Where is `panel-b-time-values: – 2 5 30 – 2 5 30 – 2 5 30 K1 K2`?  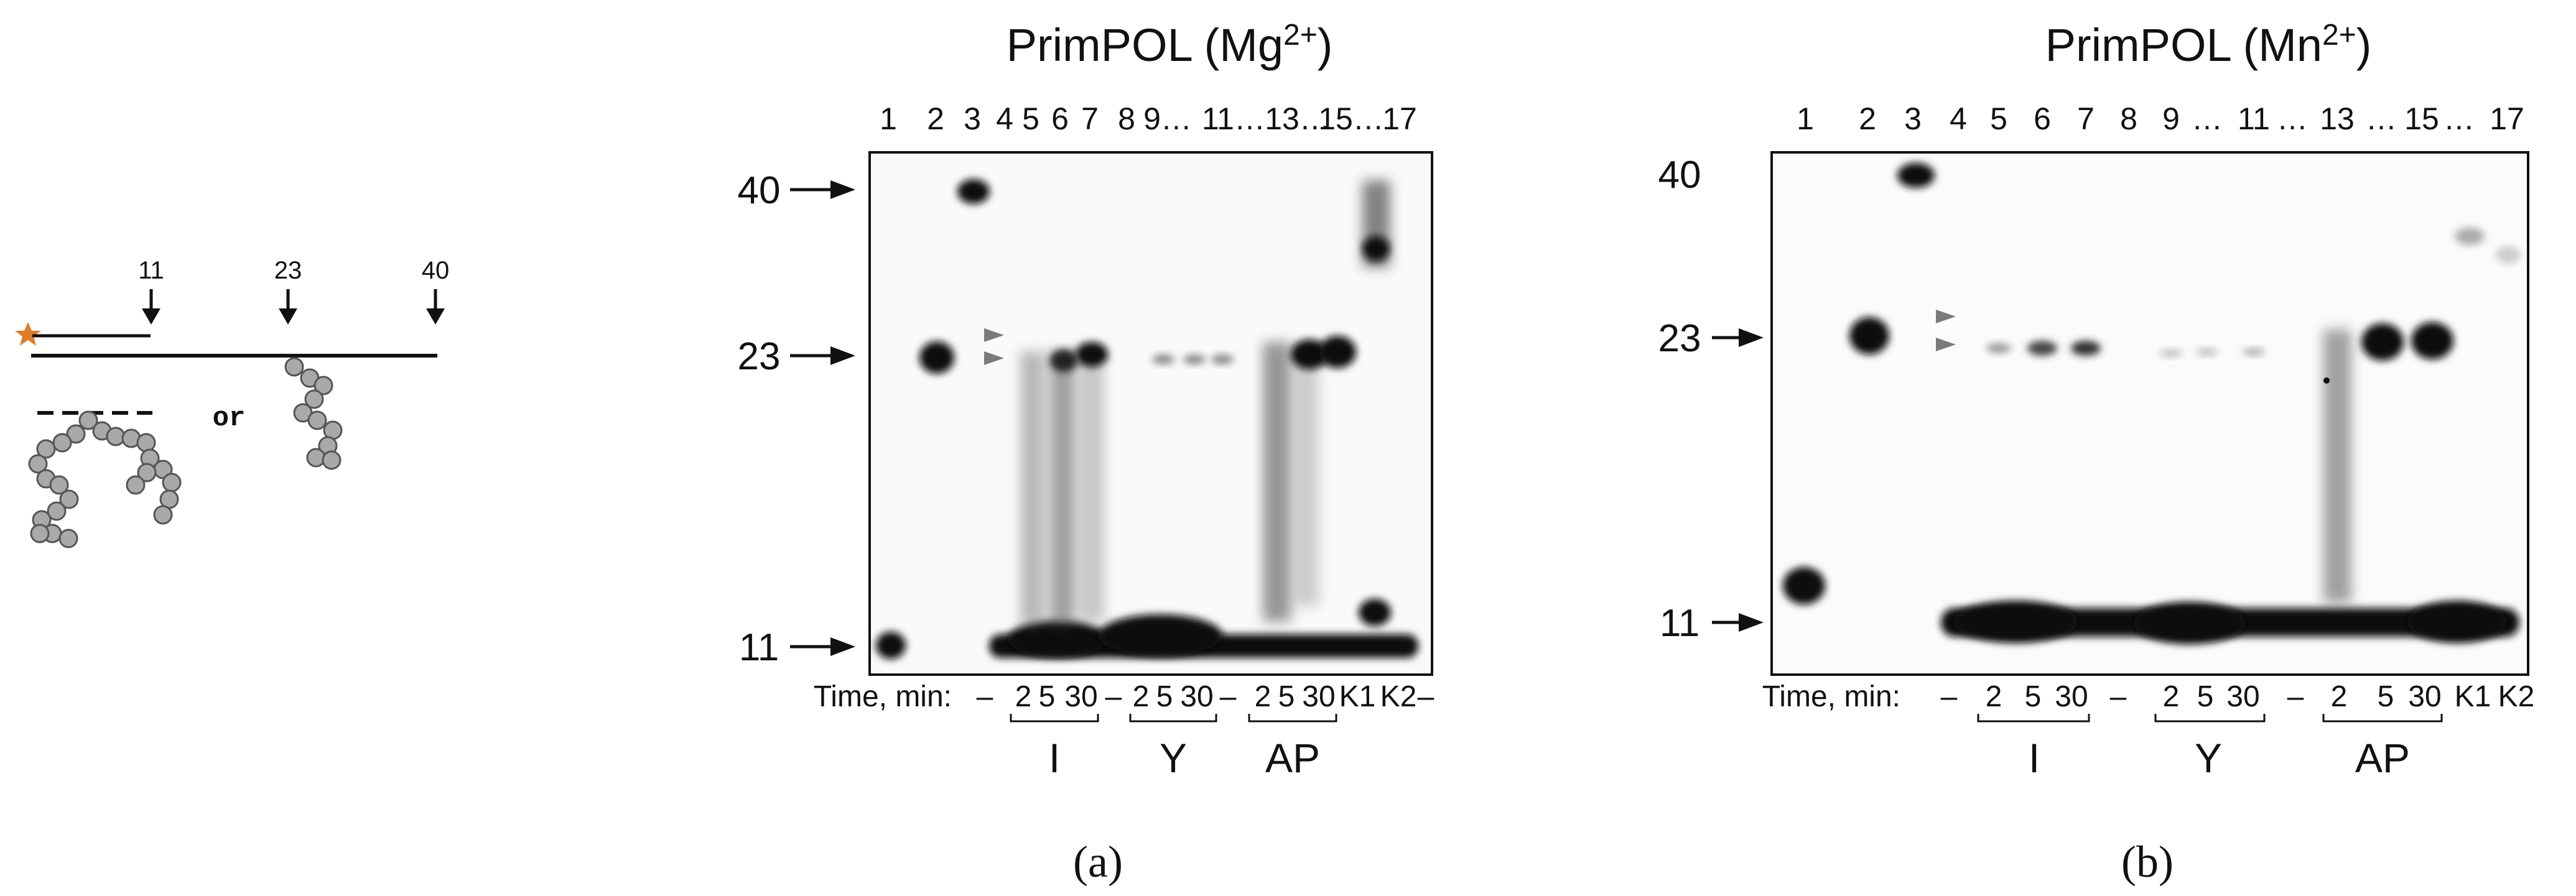
panel-b-time-values: – 2 5 30 – 2 5 30 – 2 5 30 K1 K2 is located at coordinates (2238, 696).